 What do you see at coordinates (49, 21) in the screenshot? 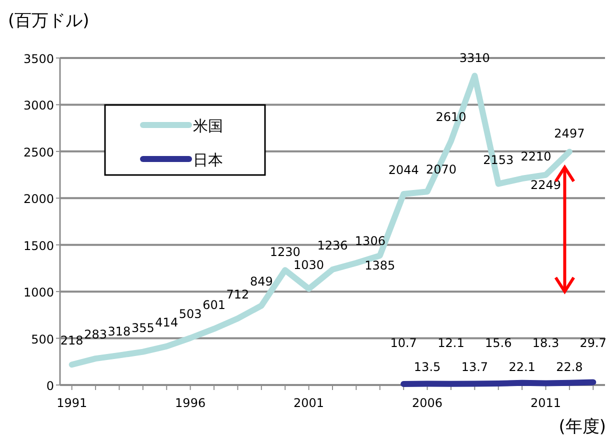
I see `y-axis-title: (百万ドル)` at bounding box center [49, 21].